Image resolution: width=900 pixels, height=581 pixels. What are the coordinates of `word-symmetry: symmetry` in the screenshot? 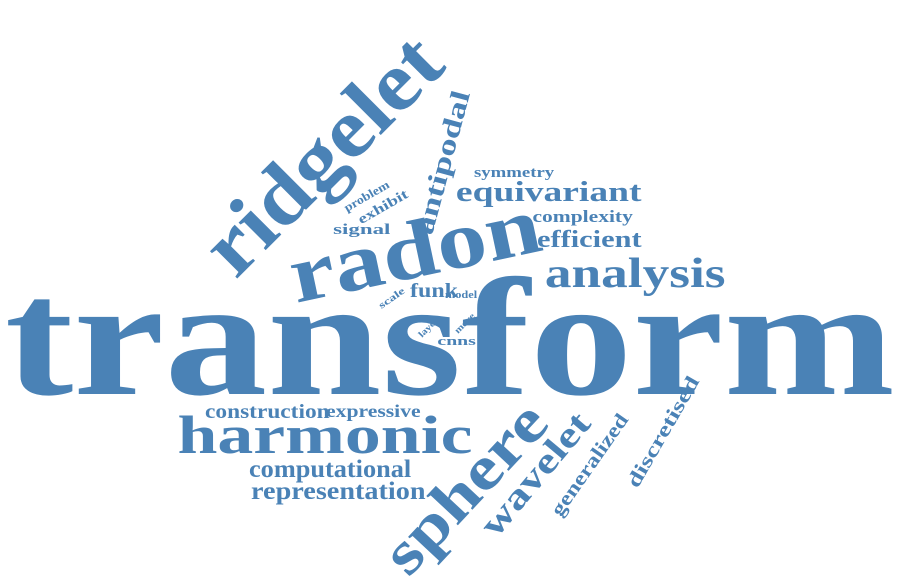 It's located at (514, 172).